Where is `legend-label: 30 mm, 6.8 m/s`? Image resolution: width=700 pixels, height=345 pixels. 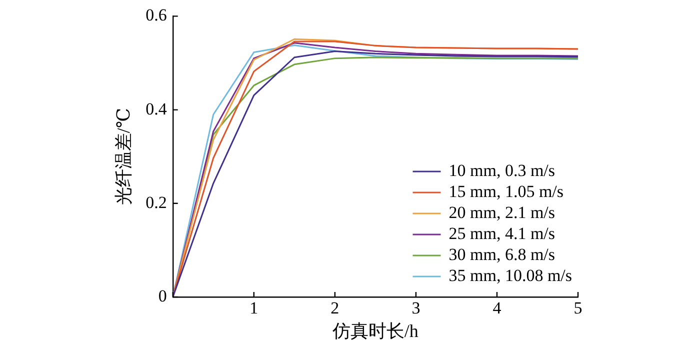 legend-label: 30 mm, 6.8 m/s is located at coordinates (502, 254).